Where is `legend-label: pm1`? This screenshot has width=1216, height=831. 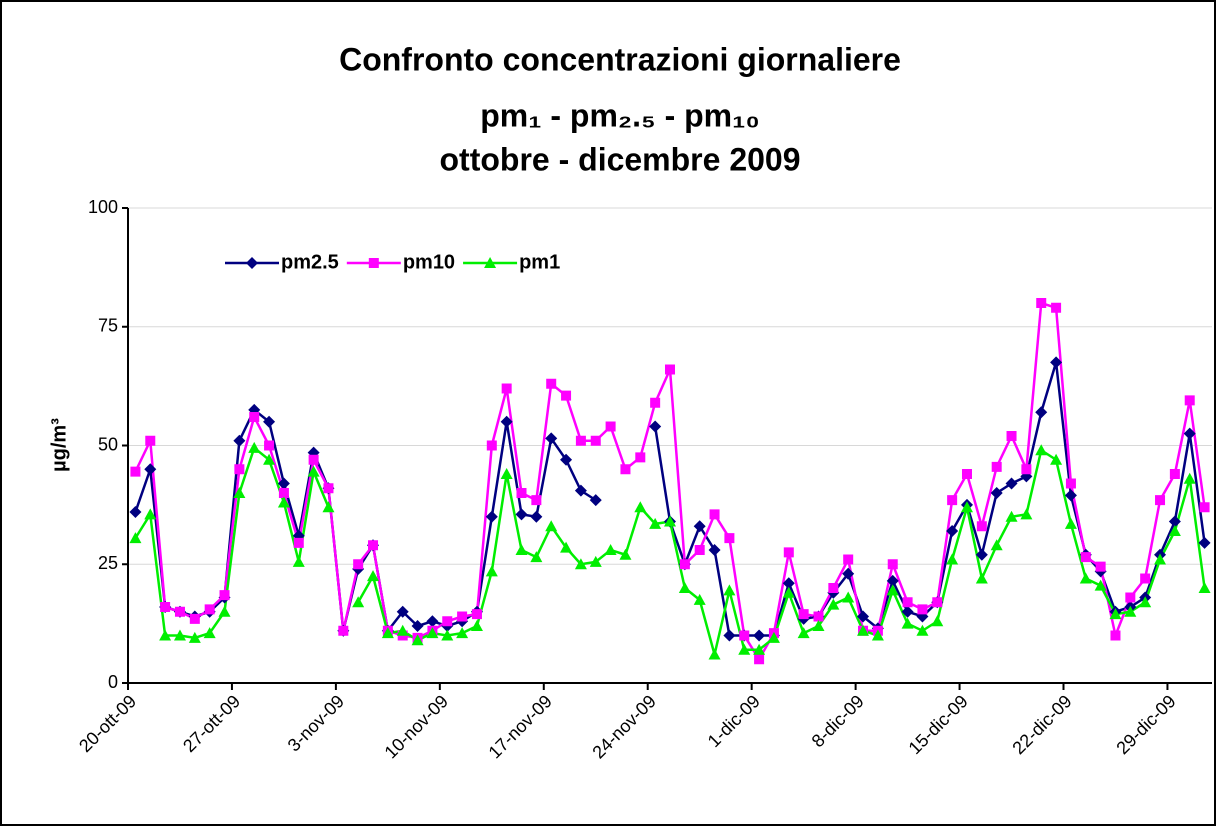
legend-label: pm1 is located at coordinates (539, 262).